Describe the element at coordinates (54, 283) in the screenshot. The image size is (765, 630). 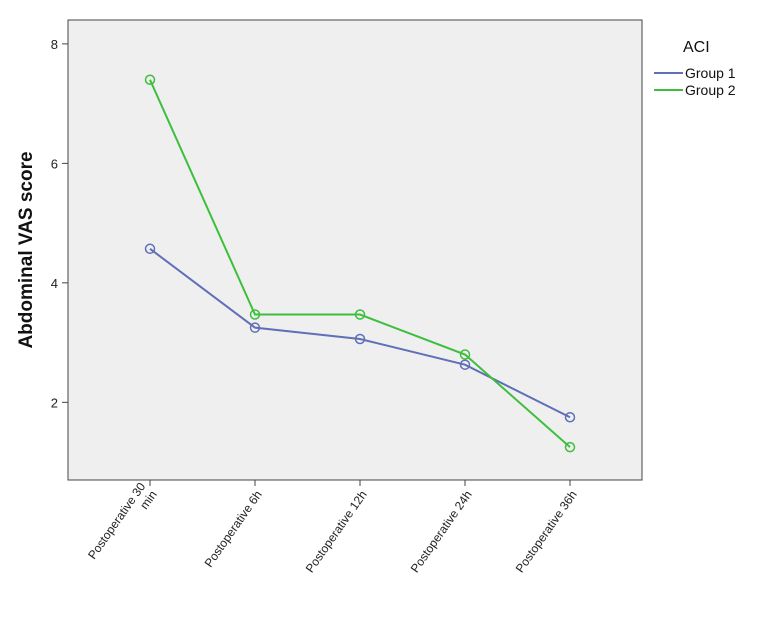
I see `y-tick-label: 4` at that location.